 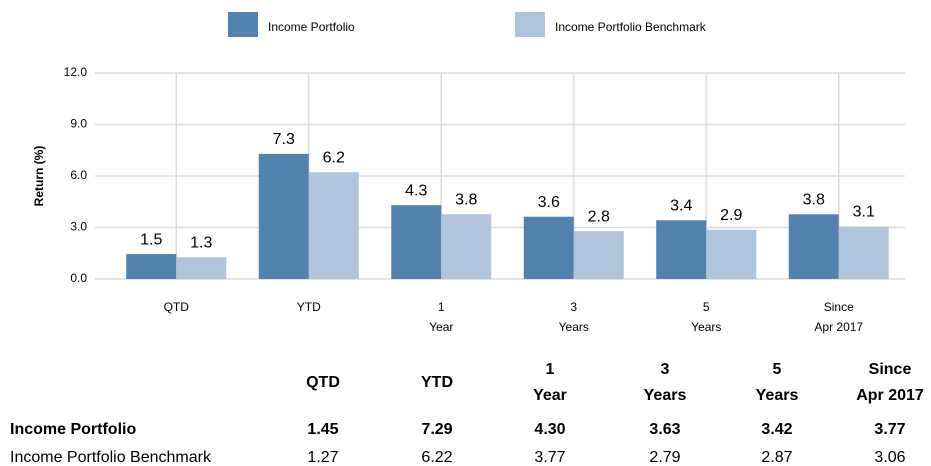 I want to click on table-header: QTD, so click(x=323, y=382).